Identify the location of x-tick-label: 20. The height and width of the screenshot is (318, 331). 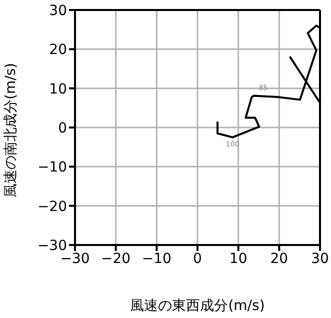
(279, 258).